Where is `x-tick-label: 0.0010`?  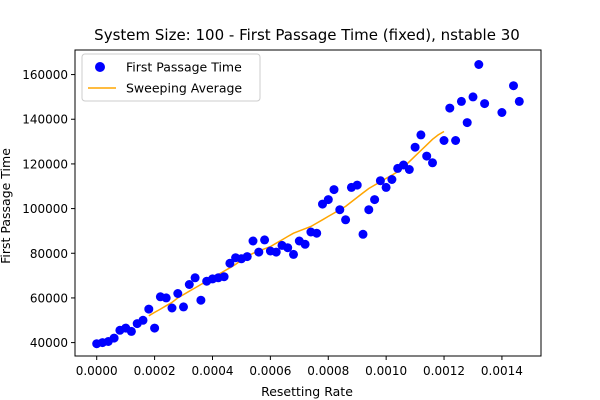
x-tick-label: 0.0010 is located at coordinates (386, 371).